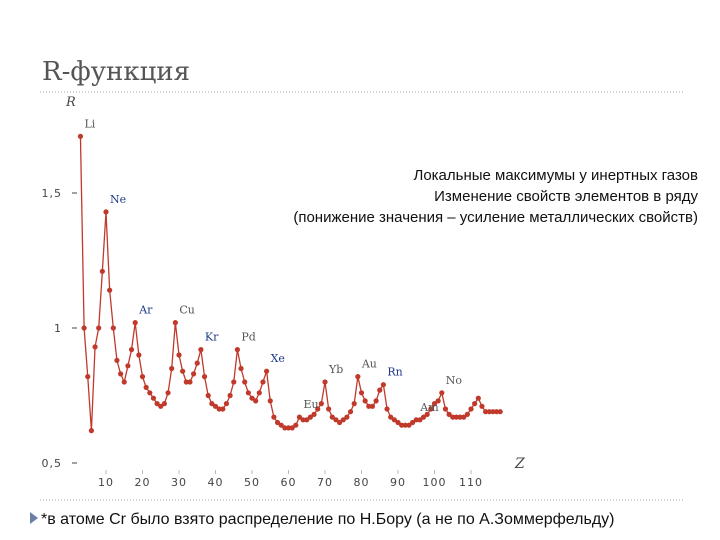 The height and width of the screenshot is (540, 720). What do you see at coordinates (369, 364) in the screenshot?
I see `element-label: Au` at bounding box center [369, 364].